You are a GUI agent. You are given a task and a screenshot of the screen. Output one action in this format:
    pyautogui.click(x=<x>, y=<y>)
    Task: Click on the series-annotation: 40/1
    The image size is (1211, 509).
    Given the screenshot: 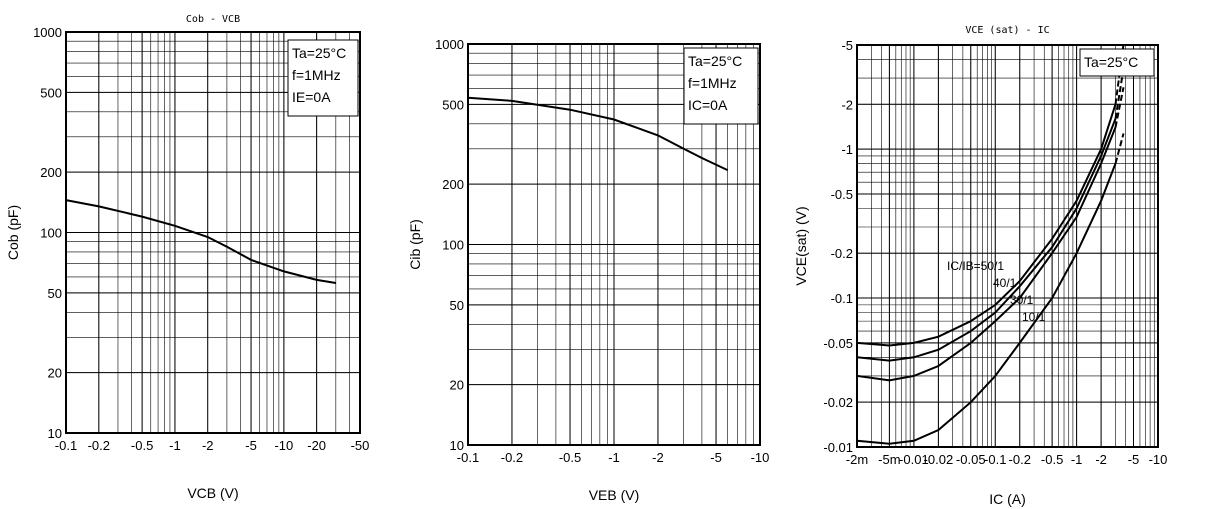 What is the action you would take?
    pyautogui.click(x=1005, y=283)
    